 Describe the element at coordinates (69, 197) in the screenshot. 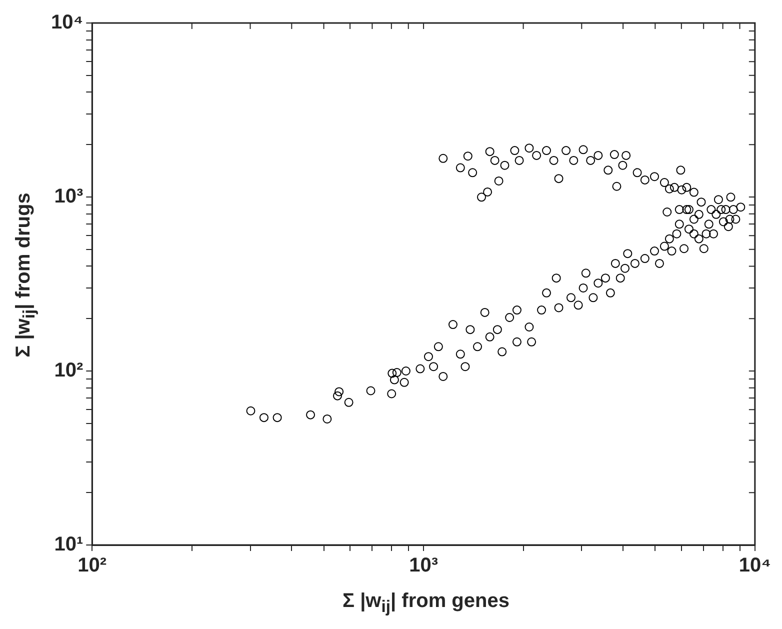

I see `y-tick-label: 10³` at that location.